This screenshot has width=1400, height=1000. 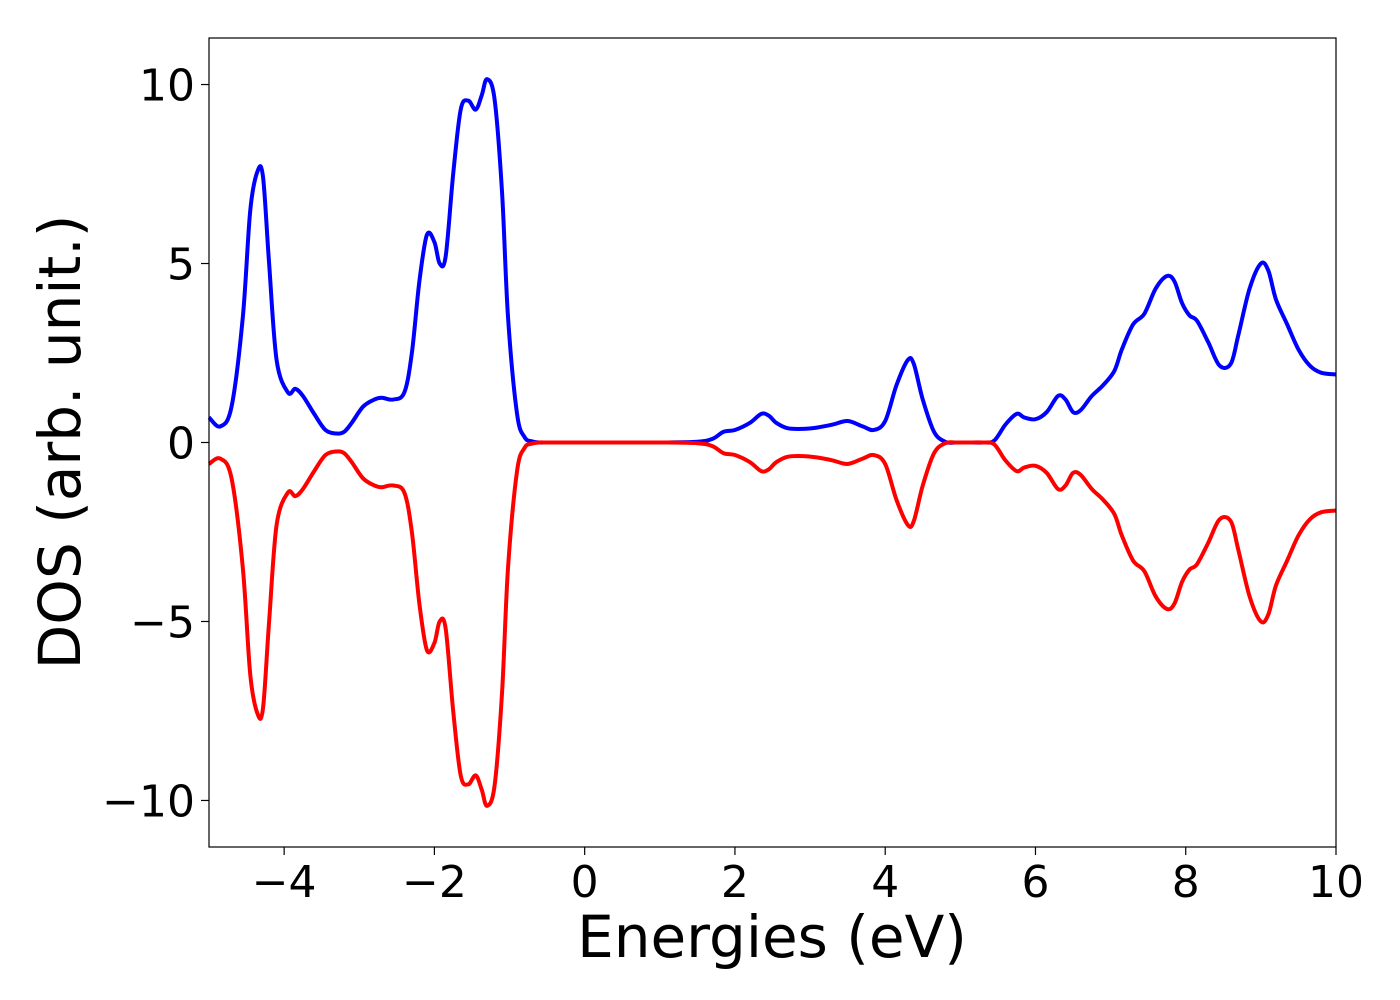 What do you see at coordinates (148, 801) in the screenshot?
I see `y-tick-label: −10` at bounding box center [148, 801].